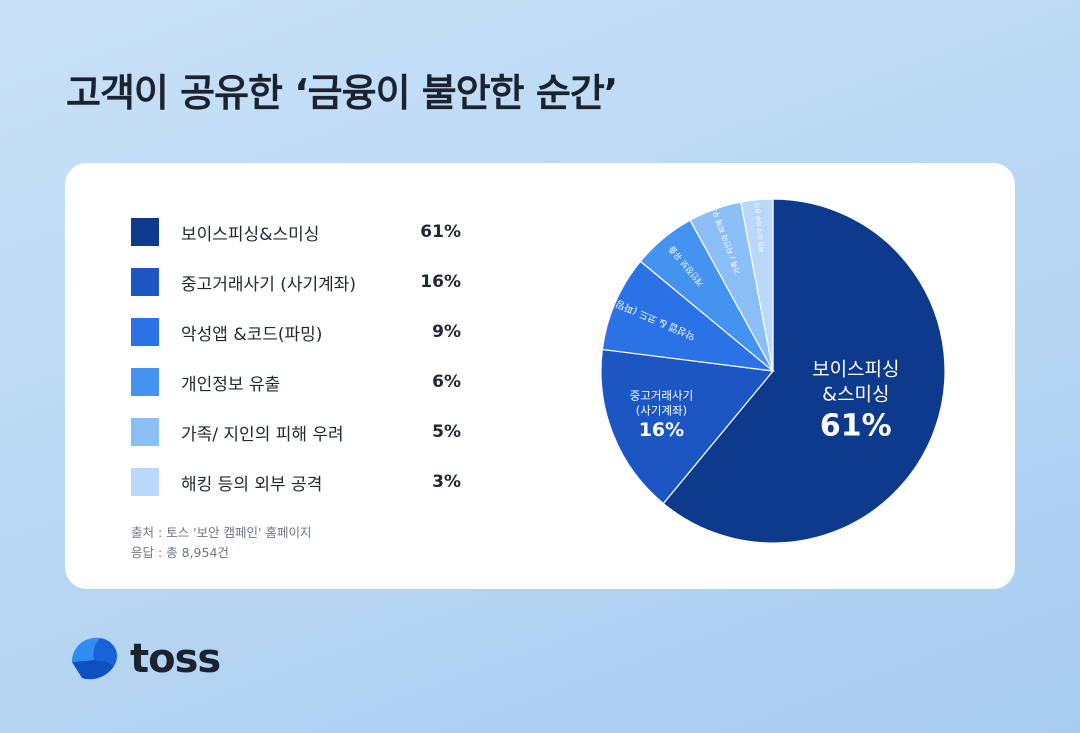 This screenshot has width=1080, height=733. Describe the element at coordinates (446, 432) in the screenshot. I see `legend-value: 5%` at that location.